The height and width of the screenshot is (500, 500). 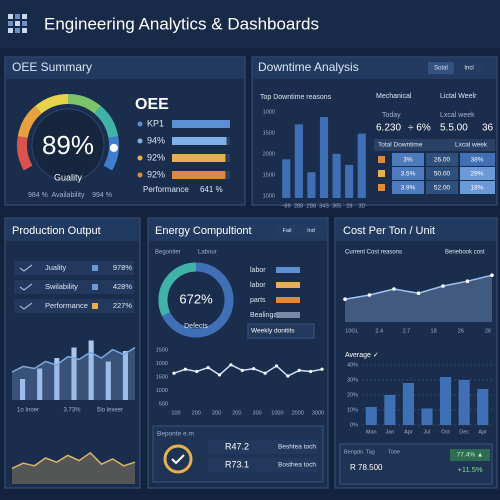 What do you see at coordinates (469, 469) in the screenshot?
I see `change-text: +11.5%` at bounding box center [469, 469].